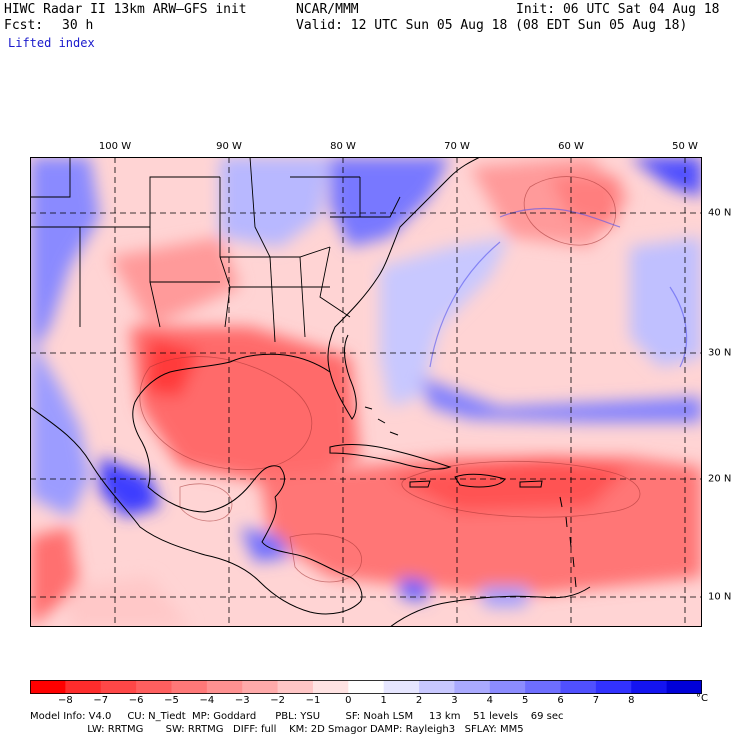  I want to click on lat-label-30n: 30 N, so click(720, 353).